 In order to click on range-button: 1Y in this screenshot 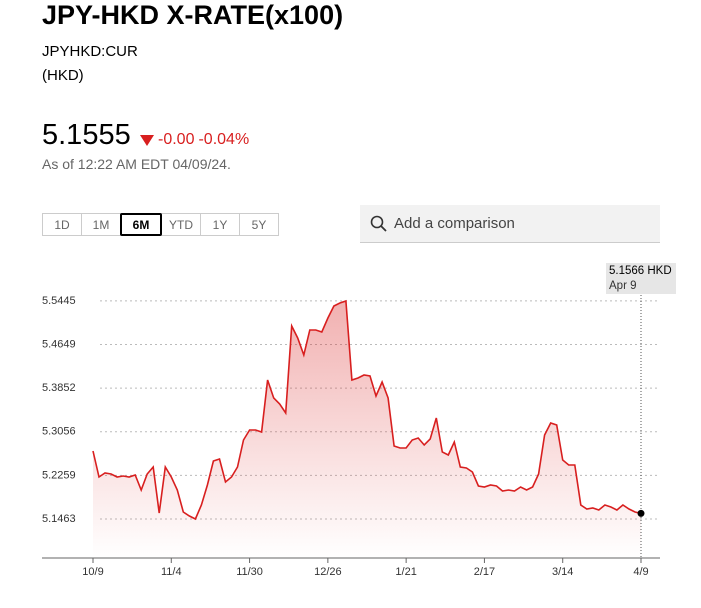, I will do `click(220, 224)`.